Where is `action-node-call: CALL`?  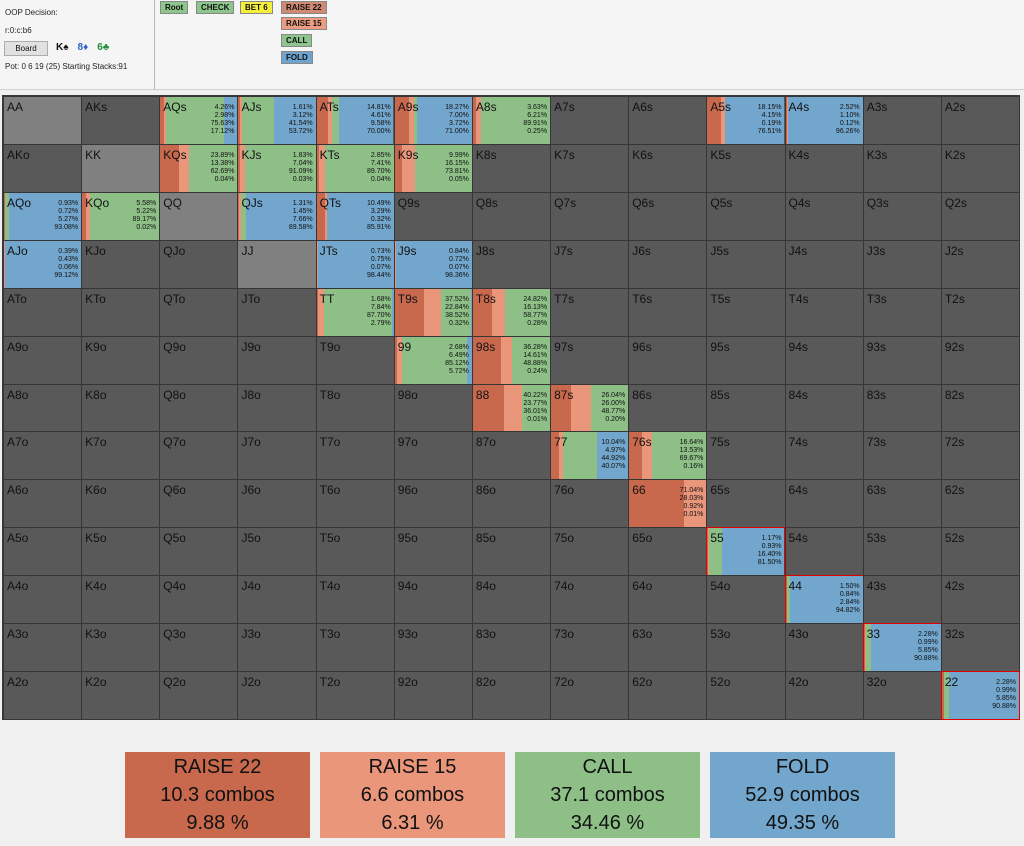
action-node-call: CALL is located at coordinates (297, 40).